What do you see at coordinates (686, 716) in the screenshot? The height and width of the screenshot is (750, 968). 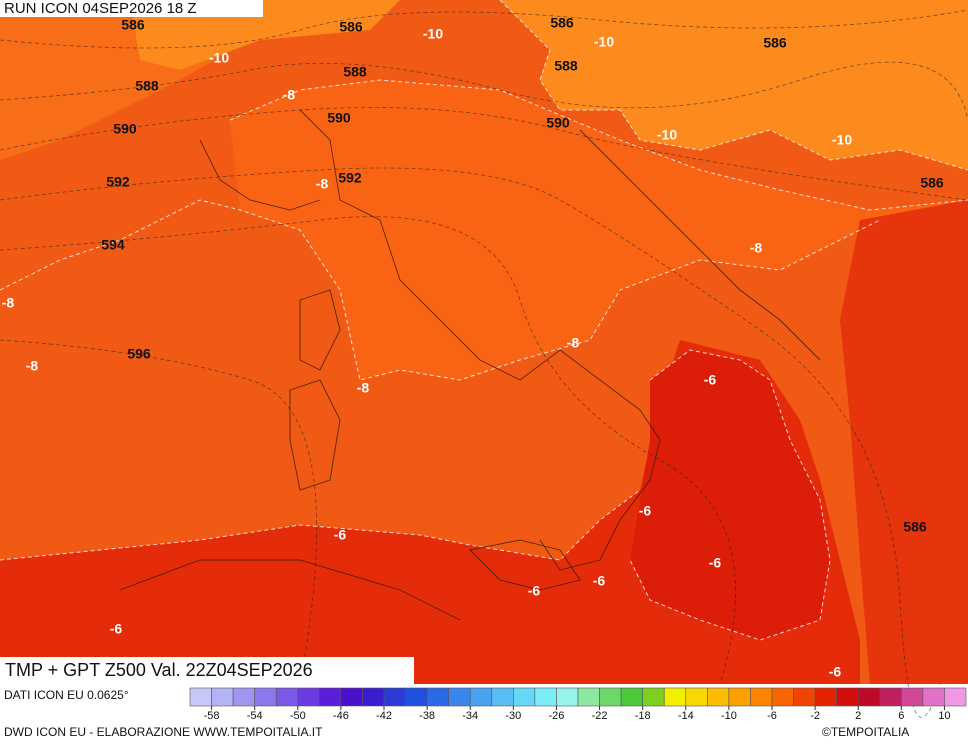 I see `colorbar-tick-label: -14` at bounding box center [686, 716].